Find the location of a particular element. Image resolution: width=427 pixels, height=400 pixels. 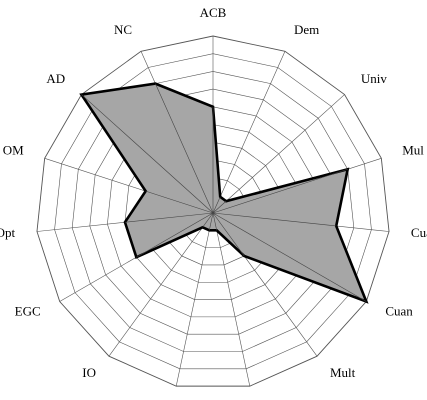

series-spoke-gis is located at coordinates (211, 221).